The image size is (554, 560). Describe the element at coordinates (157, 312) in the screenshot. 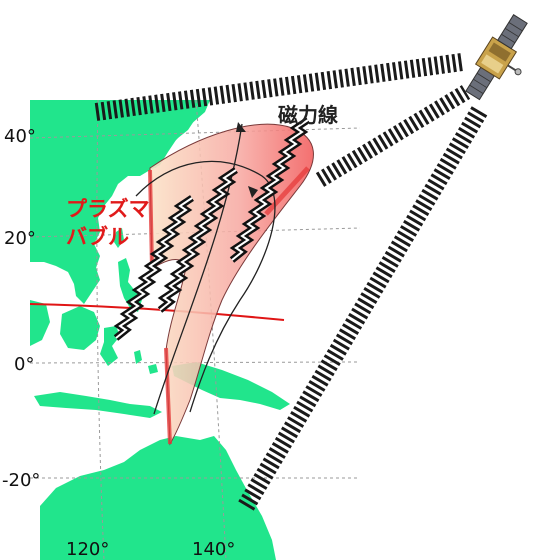

I see `magnetic-equator` at that location.